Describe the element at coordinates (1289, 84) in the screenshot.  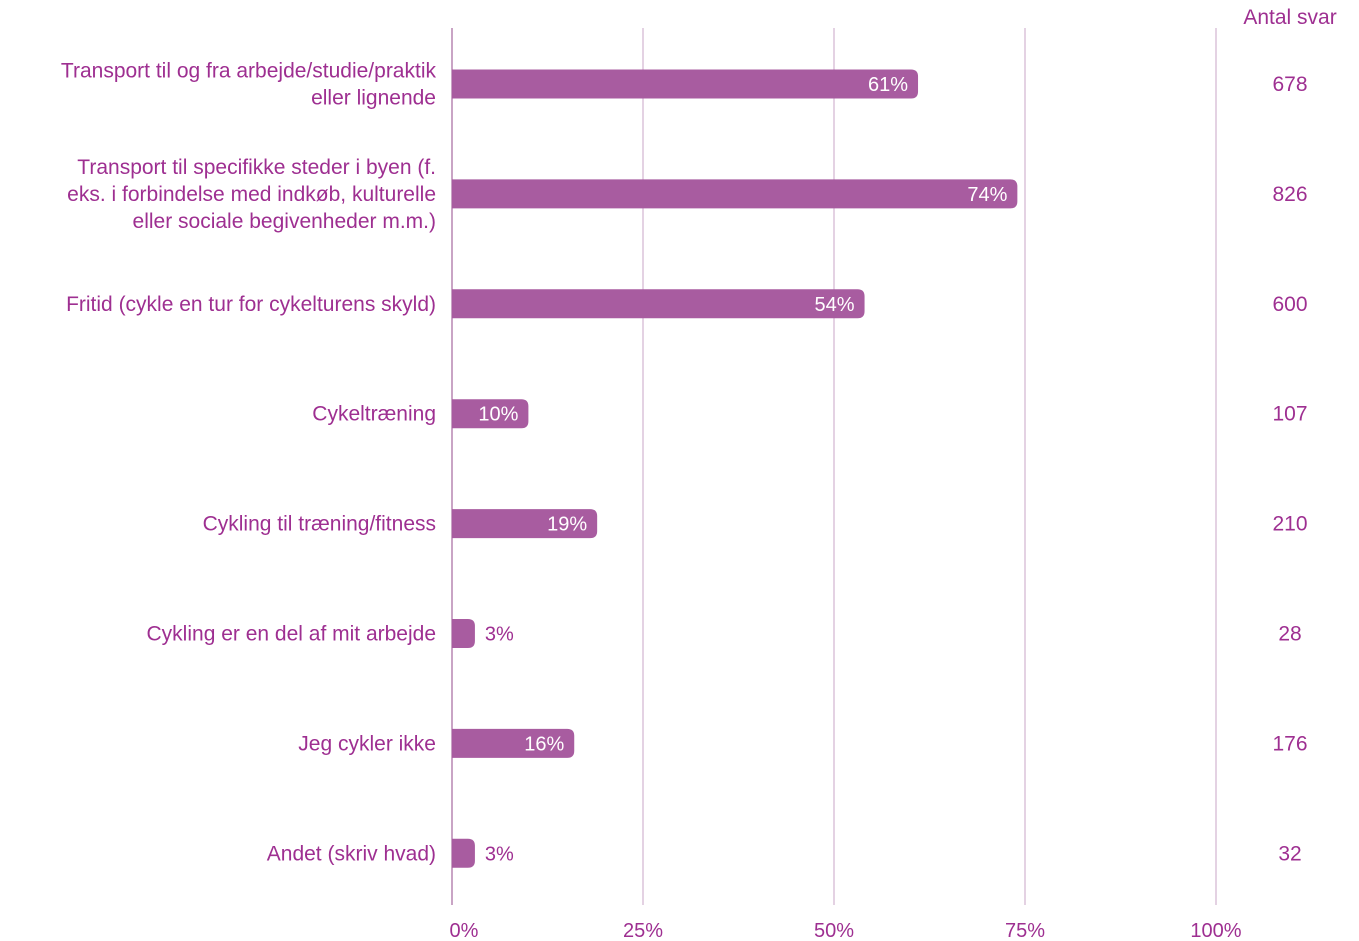
I see `count-value: 678` at that location.